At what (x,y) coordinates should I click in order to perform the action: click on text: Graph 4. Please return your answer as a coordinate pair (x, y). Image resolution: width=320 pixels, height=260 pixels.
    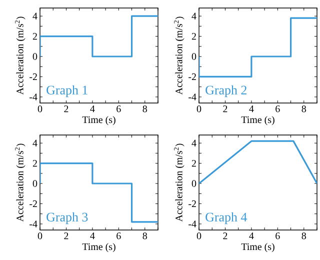
    Looking at the image, I should click on (226, 218).